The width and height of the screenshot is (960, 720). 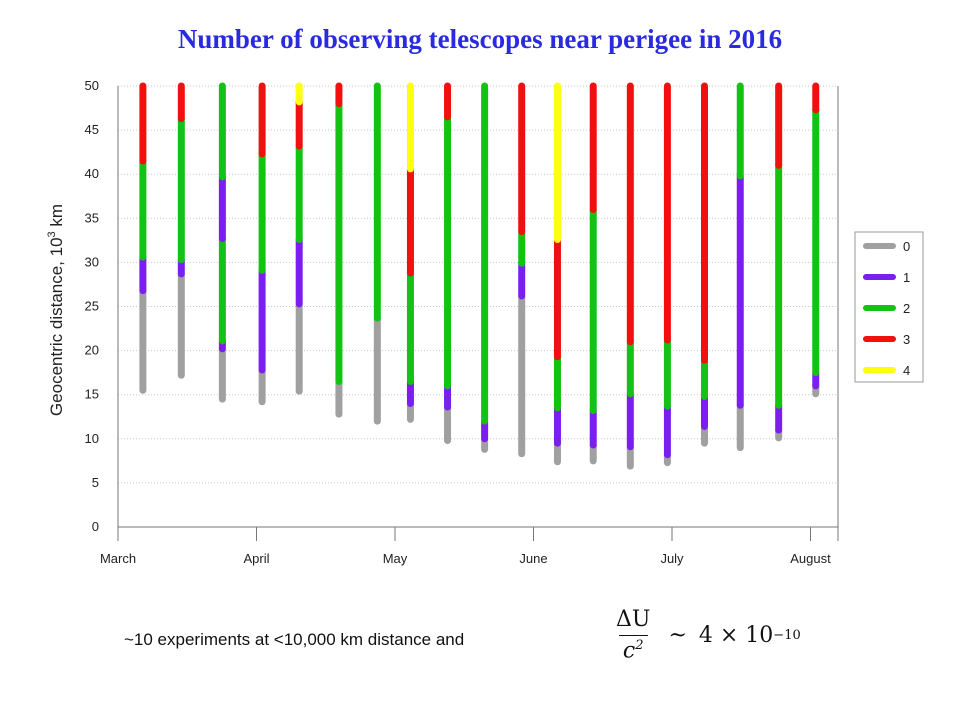 What do you see at coordinates (633, 619) in the screenshot?
I see `formula-numerator: ΔU` at bounding box center [633, 619].